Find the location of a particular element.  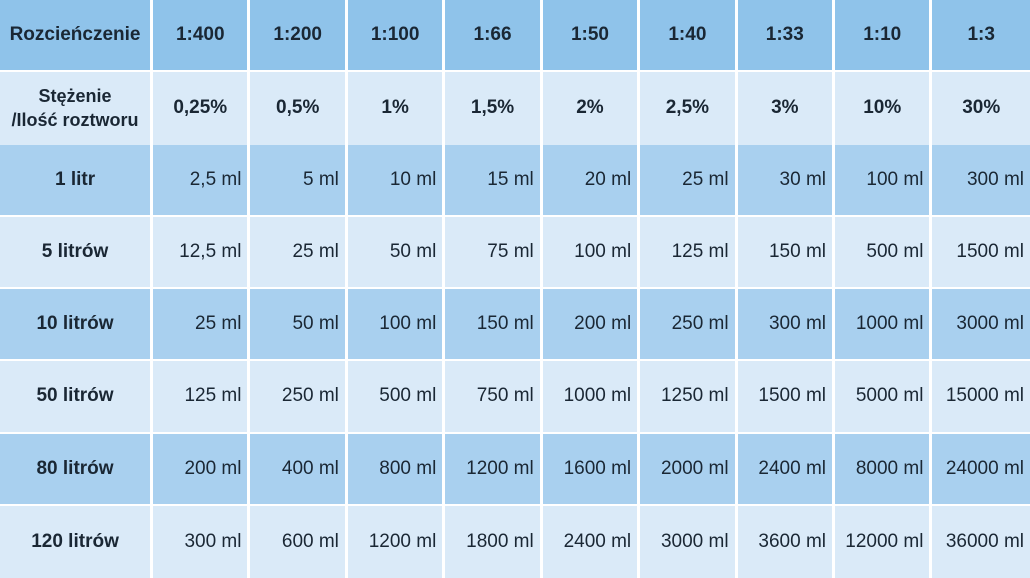

amount-cell: 20 ml is located at coordinates (591, 180).